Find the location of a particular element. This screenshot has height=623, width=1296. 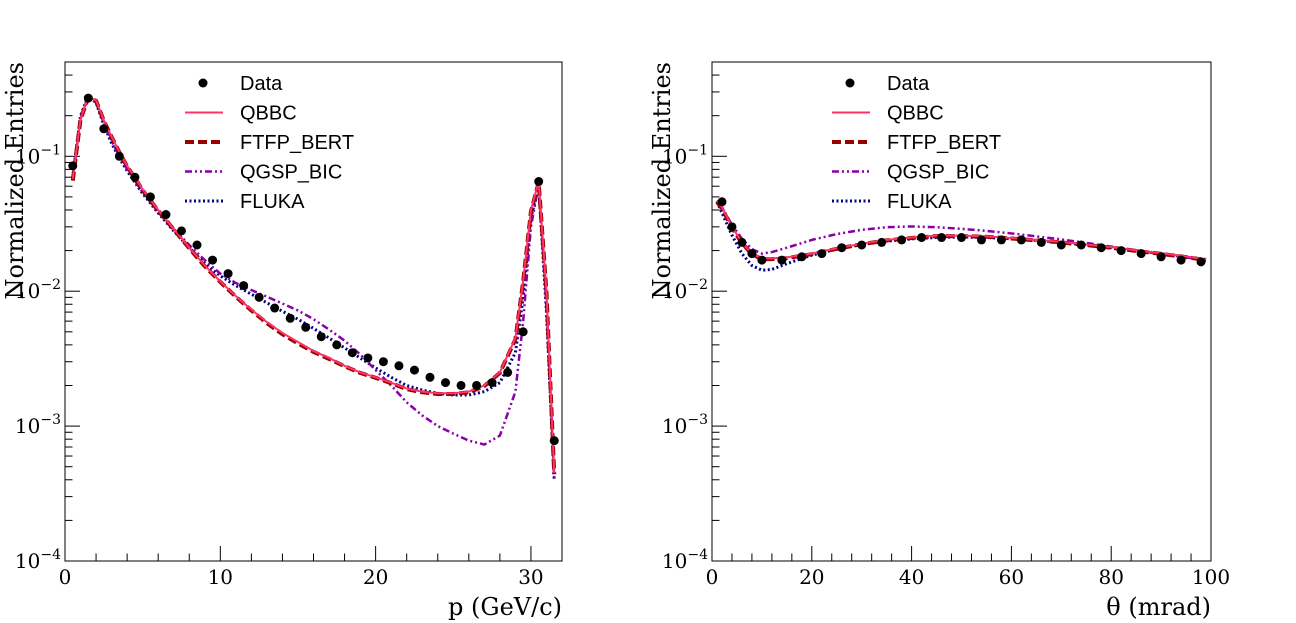

panel1-legend: Data QBBC FTFP_BERT QGSP_BIC FLUKA is located at coordinates (269, 143).